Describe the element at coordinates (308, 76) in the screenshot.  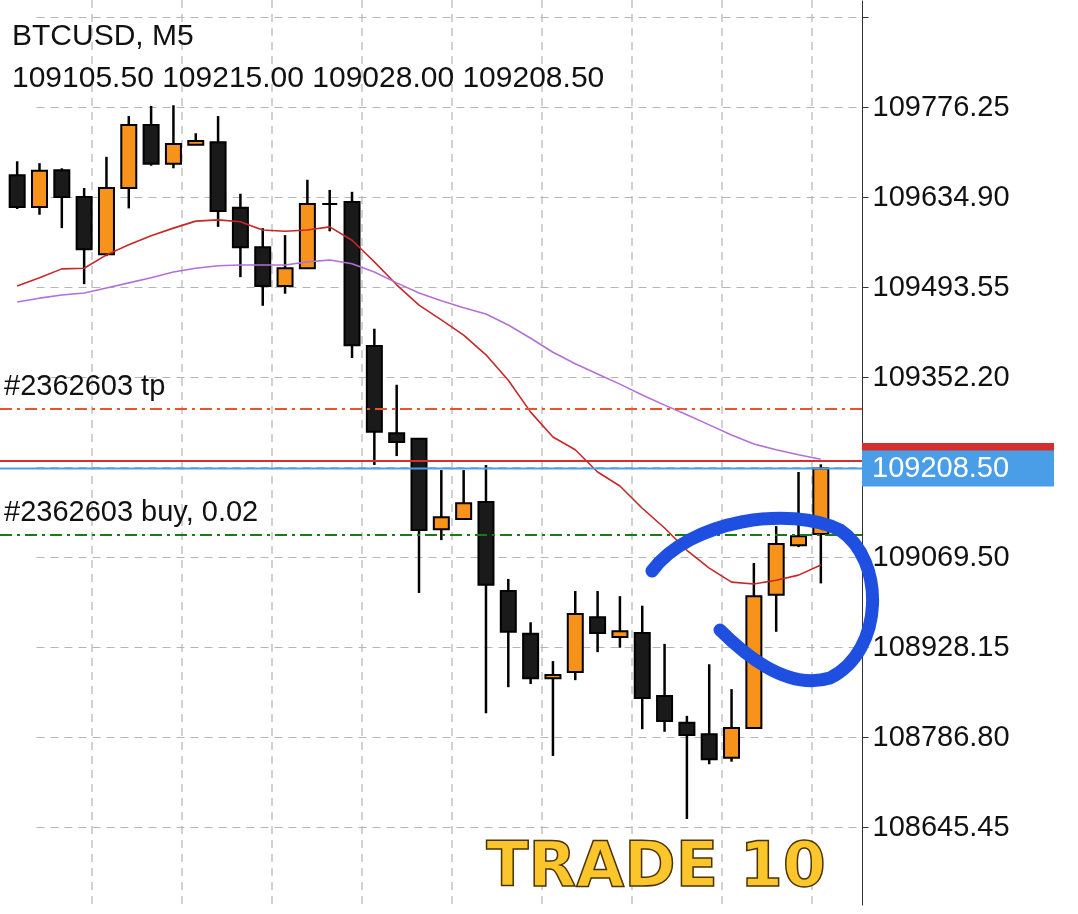
I see `text: 109105.50 109215.00 109028.00 109208.50` at that location.